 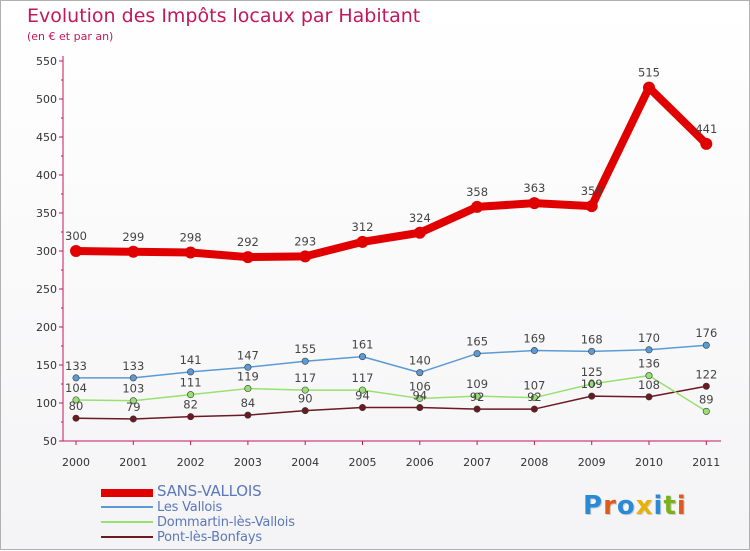 I want to click on chart-title: Evolution des Impôts locaux par Habitant, so click(x=224, y=16).